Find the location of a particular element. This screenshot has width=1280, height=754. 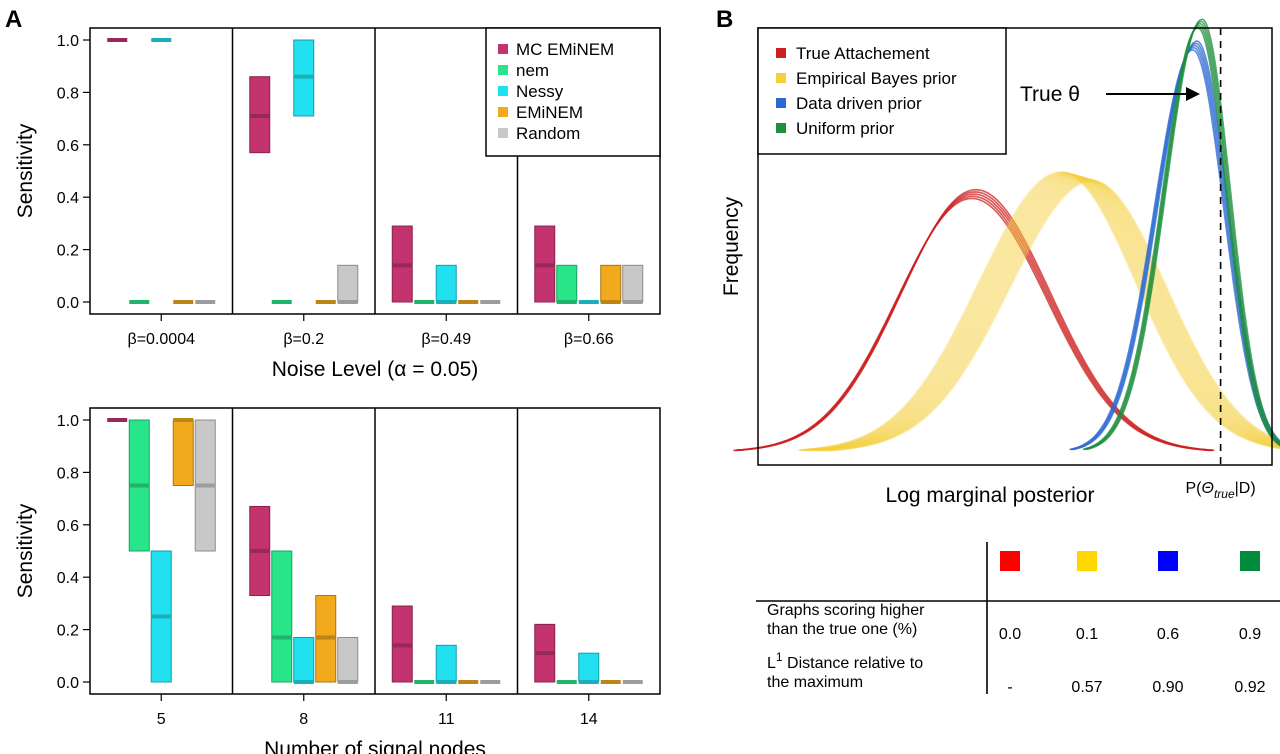

legend-box is located at coordinates (882, 91).